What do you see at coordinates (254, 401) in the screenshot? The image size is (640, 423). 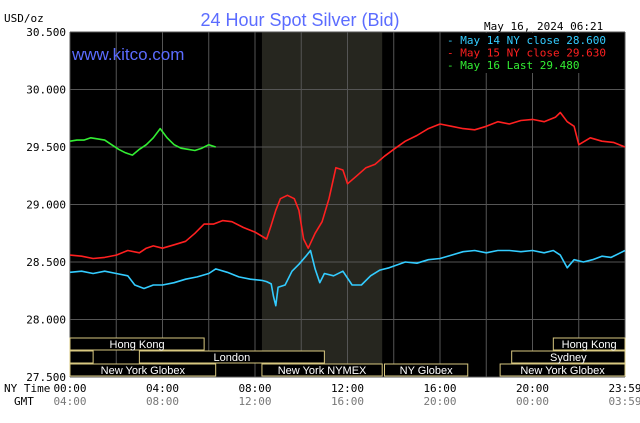 I see `x-tick-gmt: 12:00` at bounding box center [254, 401].